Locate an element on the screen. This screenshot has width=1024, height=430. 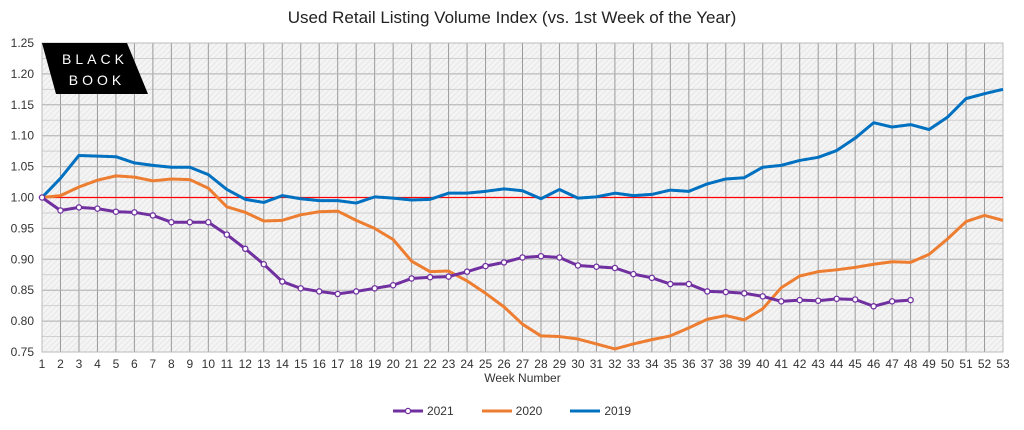
x-tick-label: 45 is located at coordinates (855, 364).